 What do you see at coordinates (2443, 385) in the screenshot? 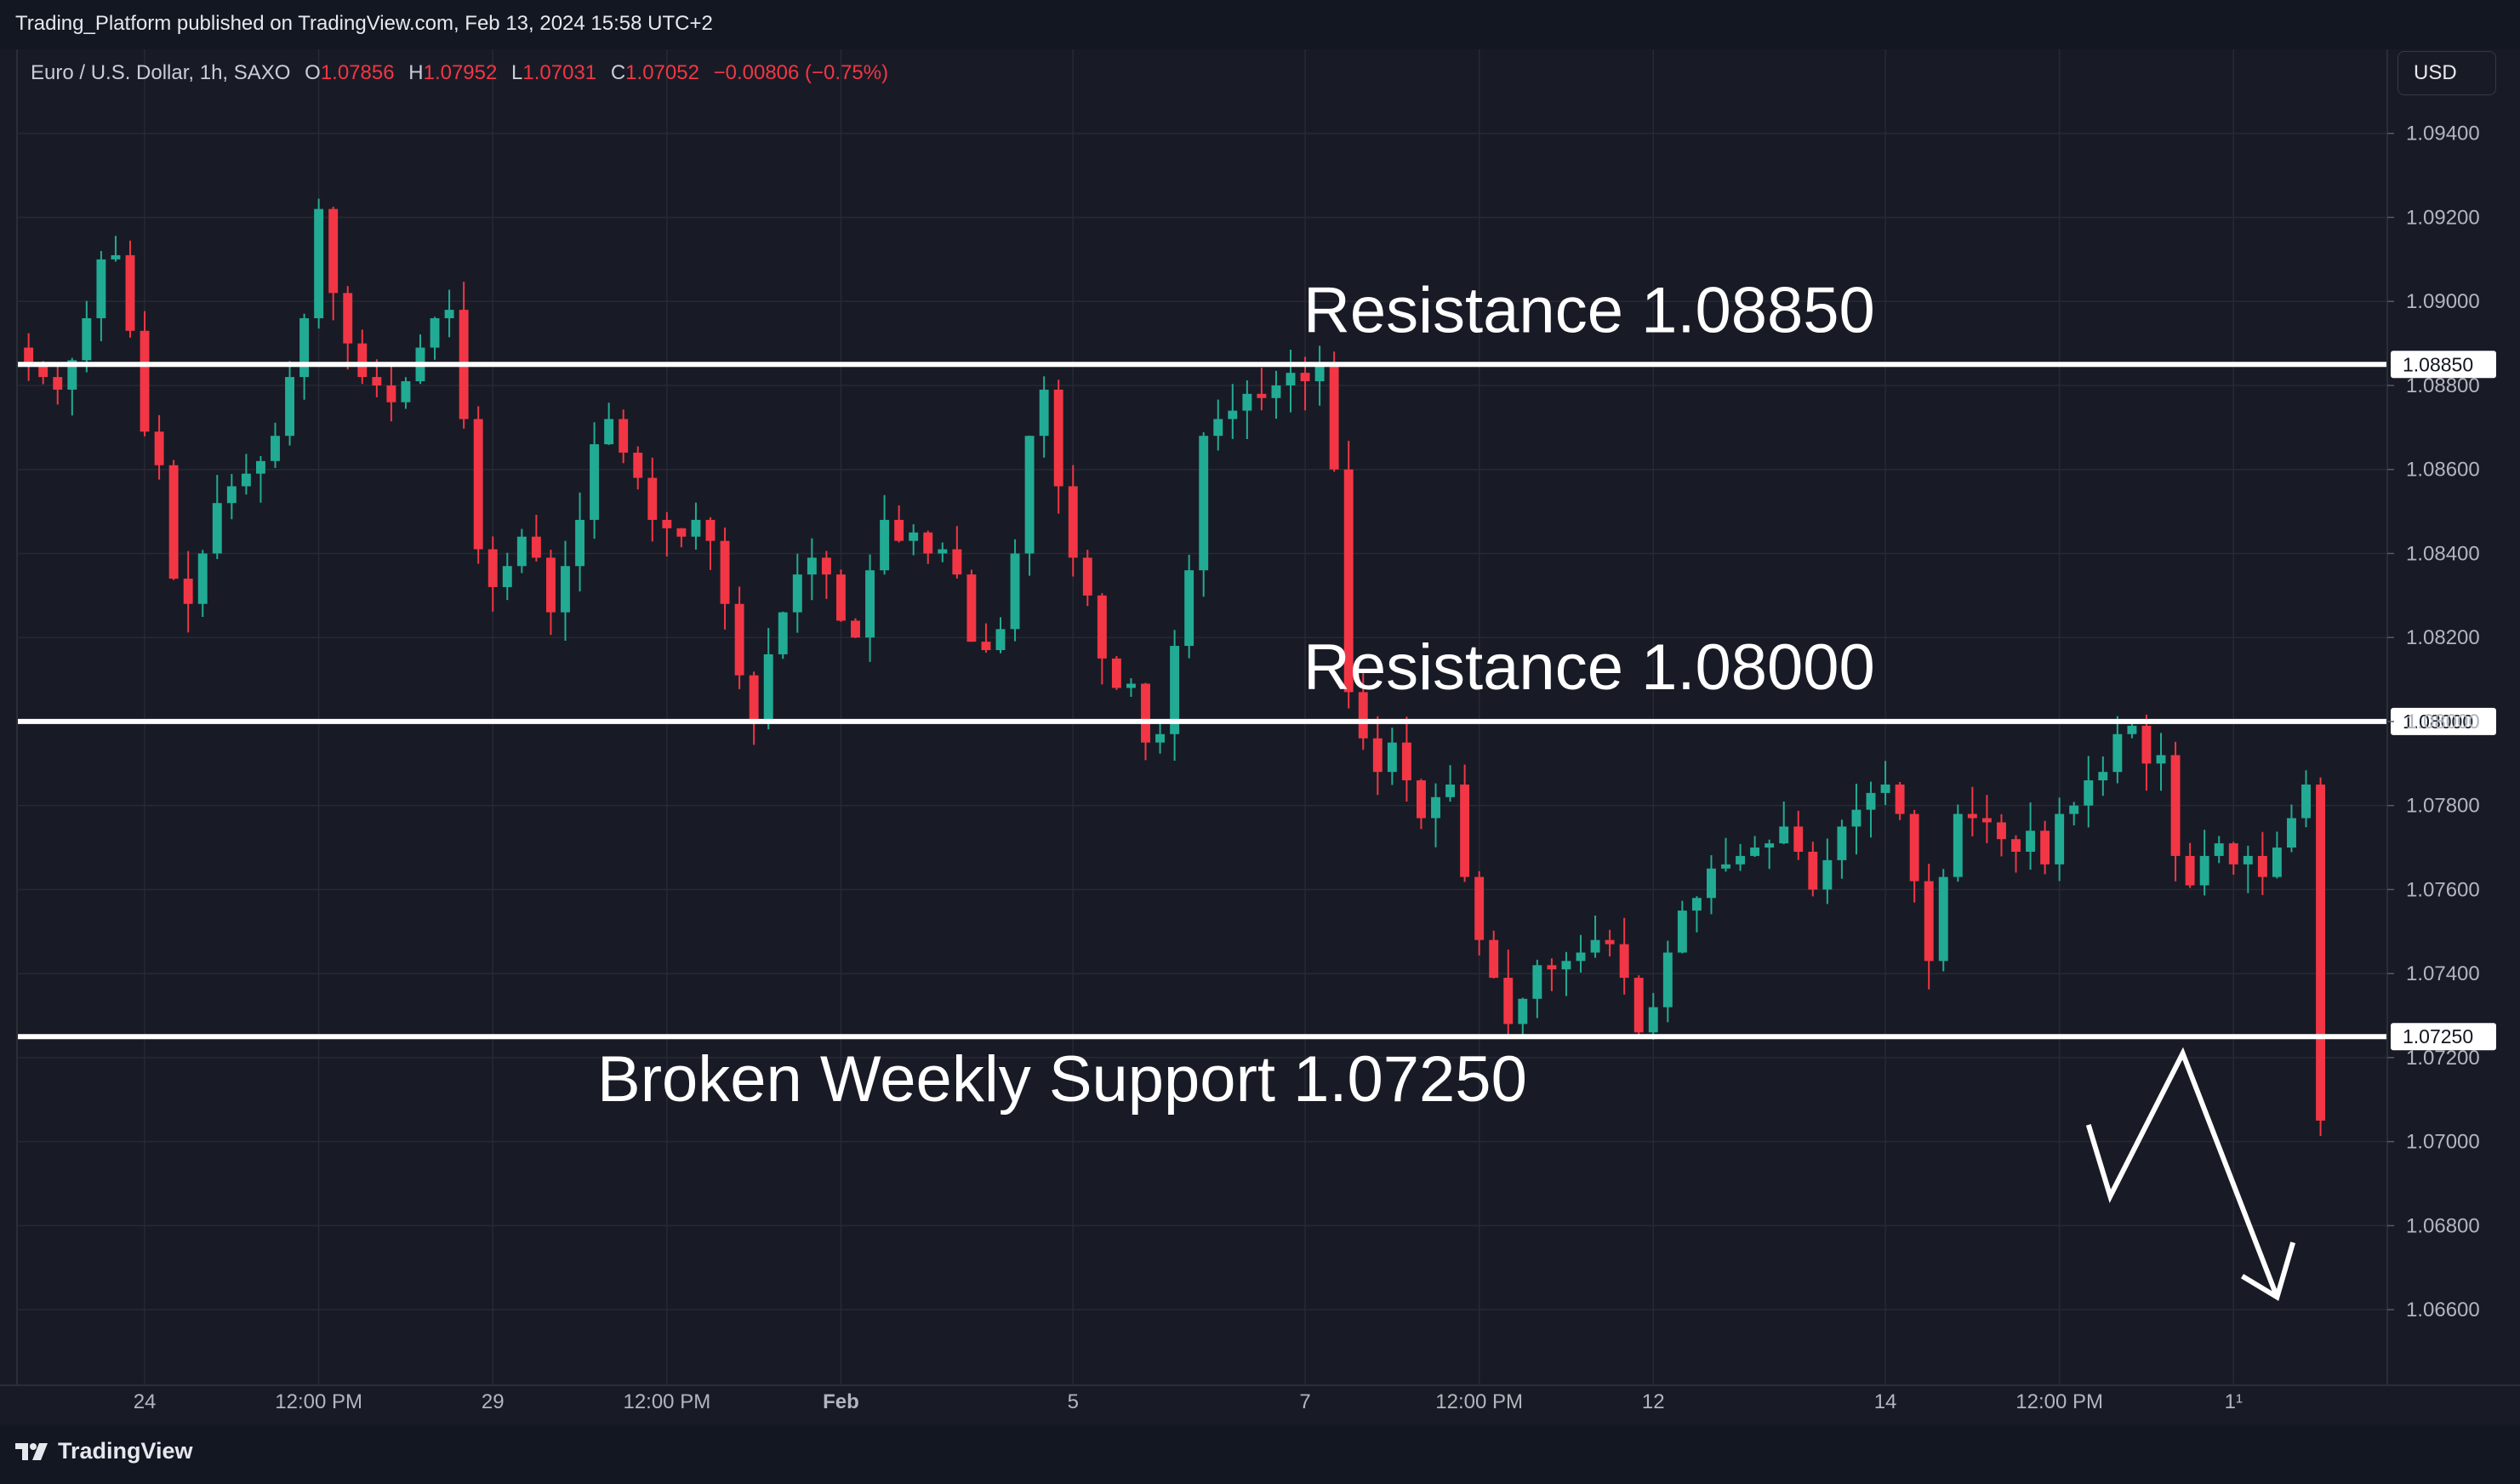
I see `y-tick-label: 1.08800` at bounding box center [2443, 385].